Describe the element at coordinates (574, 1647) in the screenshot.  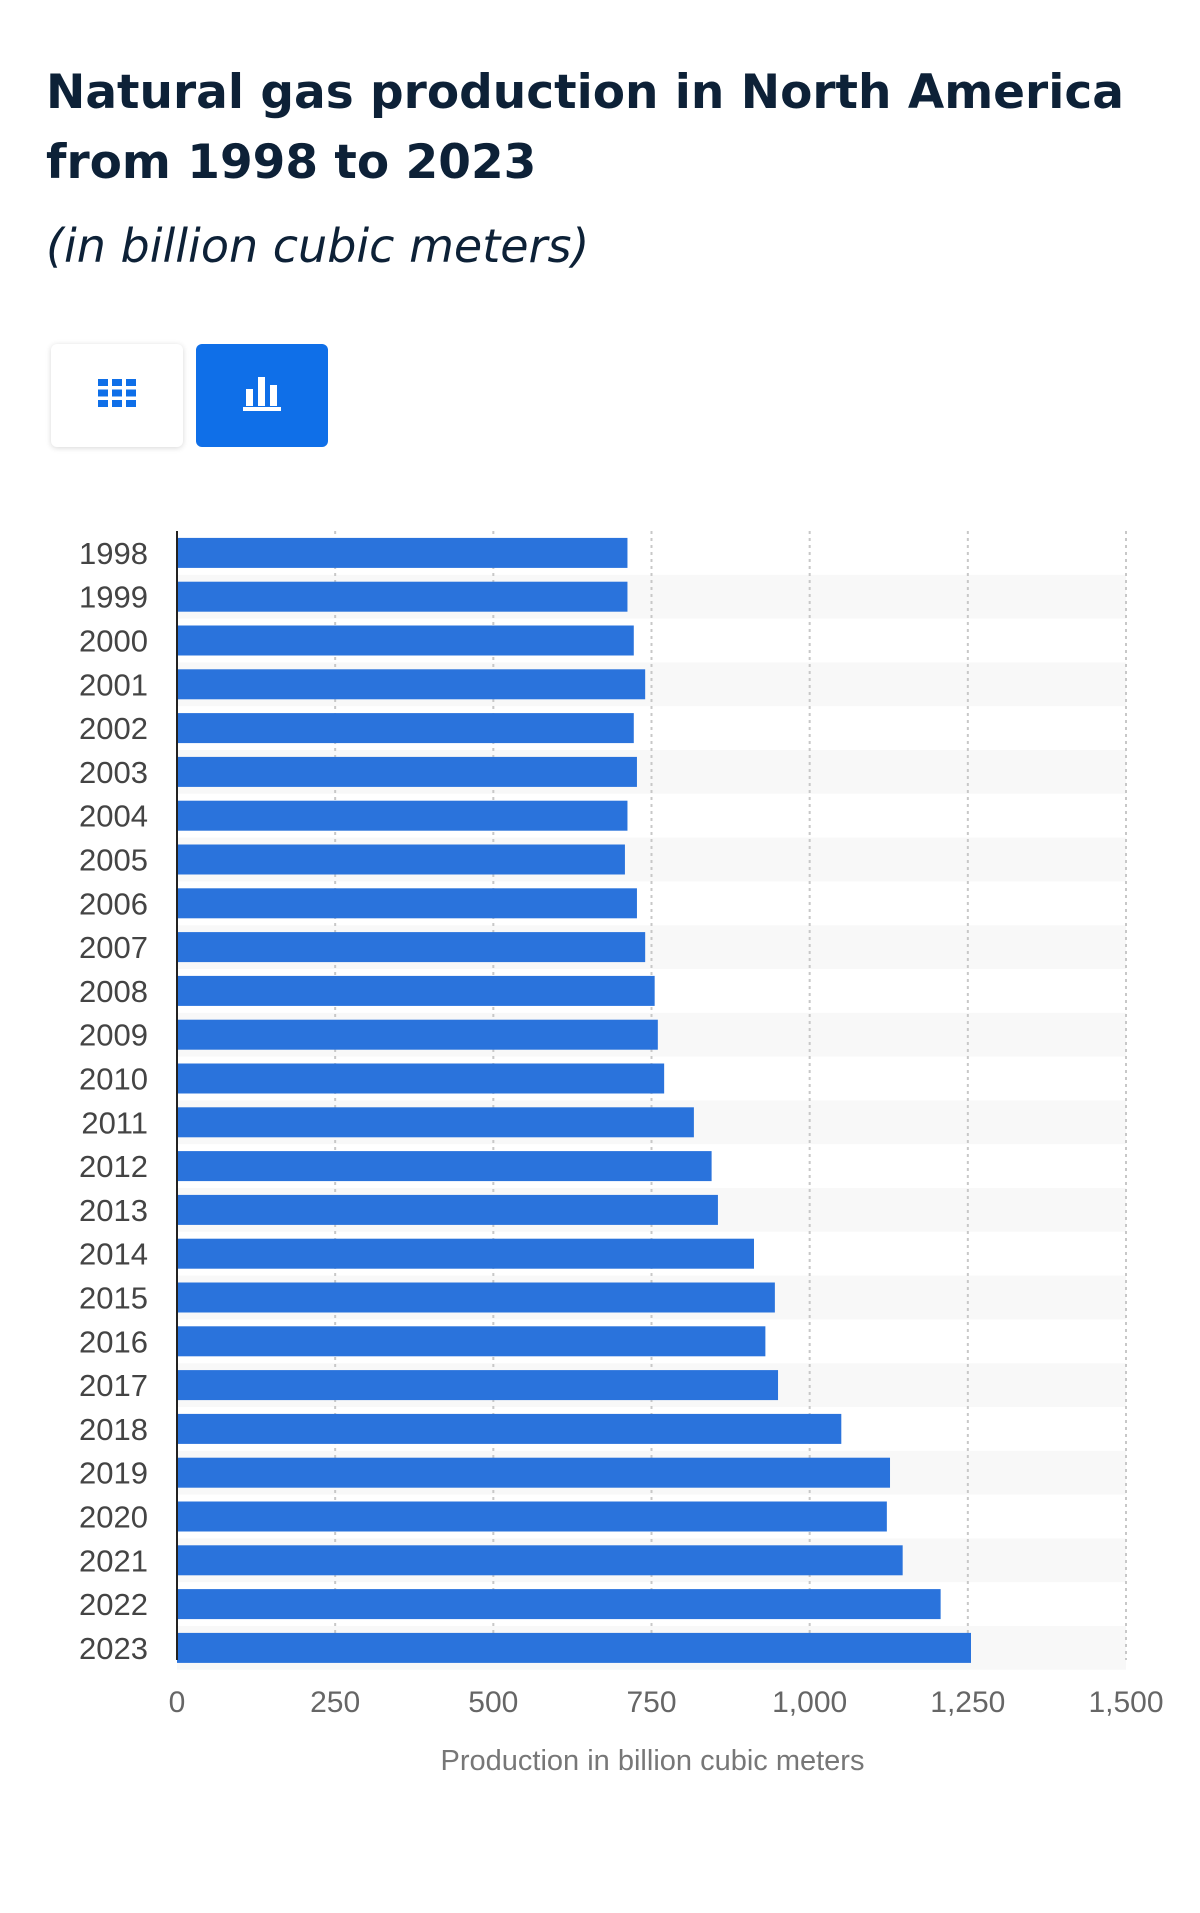
I see `bar-2023` at that location.